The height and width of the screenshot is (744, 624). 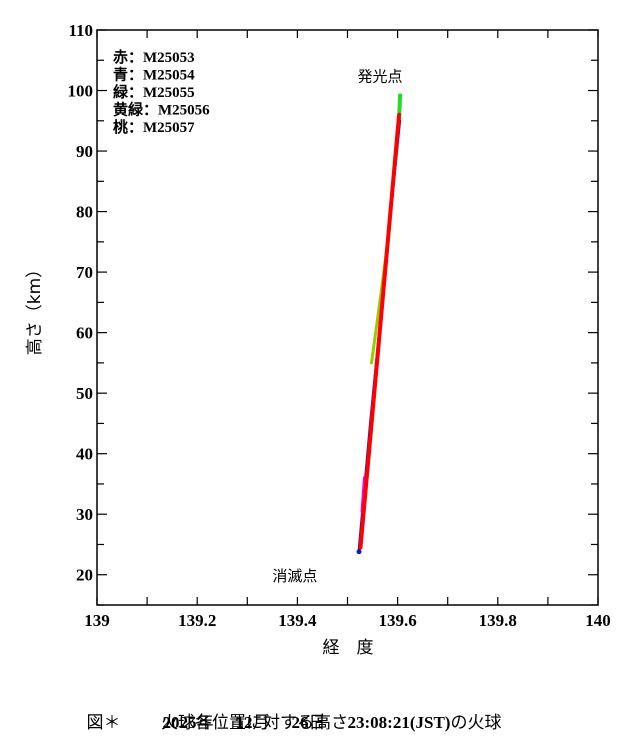 I want to click on figure-caption-line2: 火球各位置に対する高さ, so click(x=254, y=722).